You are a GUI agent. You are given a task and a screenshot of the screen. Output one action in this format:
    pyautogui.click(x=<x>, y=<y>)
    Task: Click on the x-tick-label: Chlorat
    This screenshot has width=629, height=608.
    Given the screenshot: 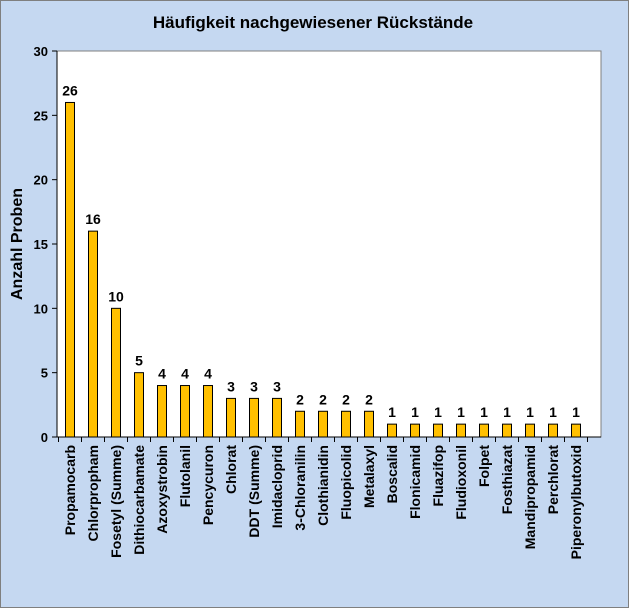 What is the action you would take?
    pyautogui.click(x=231, y=469)
    